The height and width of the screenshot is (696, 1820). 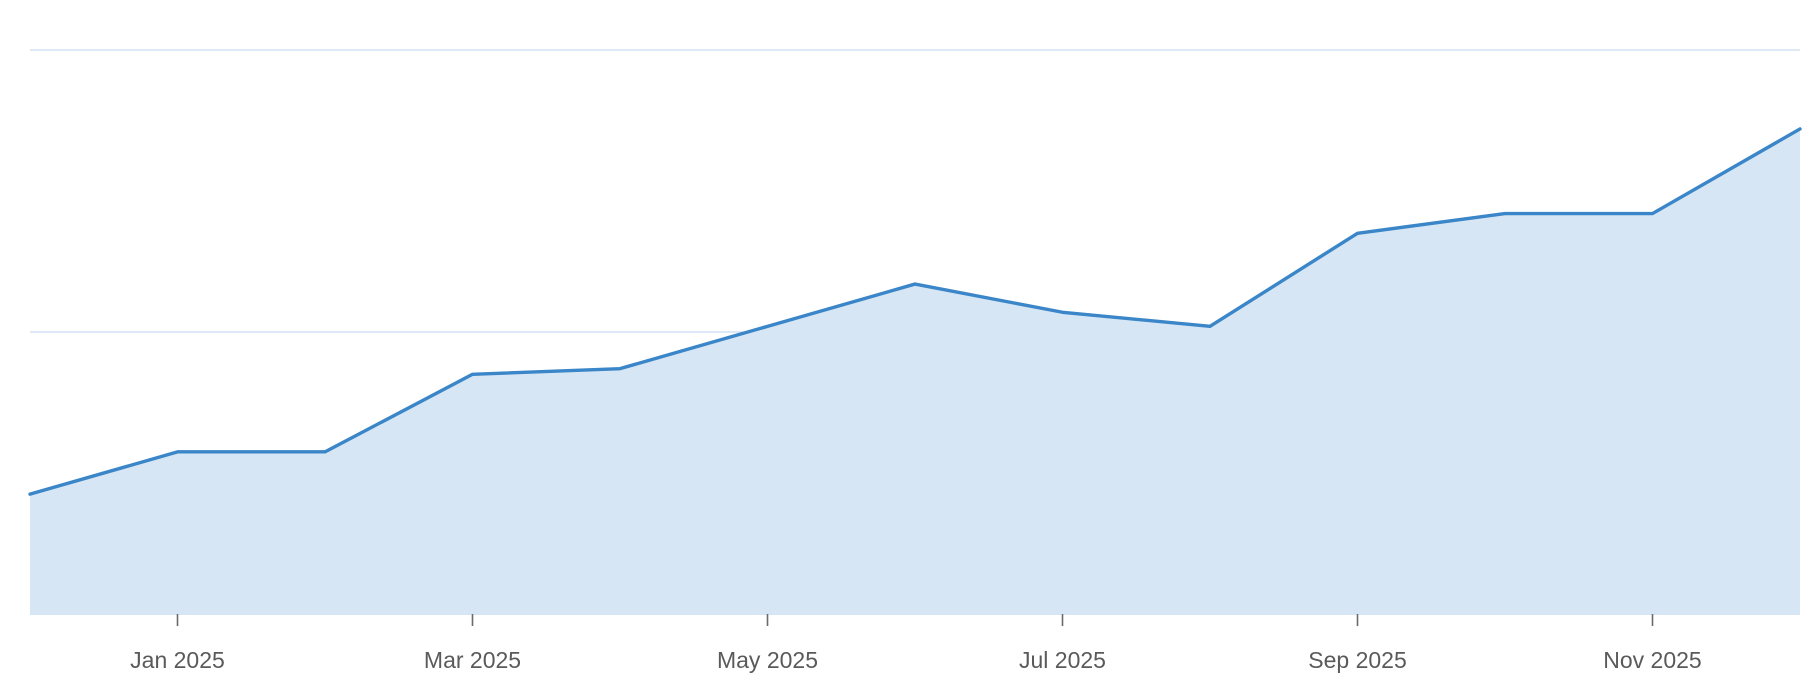 I want to click on x-tick-label: Jul 2025, so click(x=1062, y=660).